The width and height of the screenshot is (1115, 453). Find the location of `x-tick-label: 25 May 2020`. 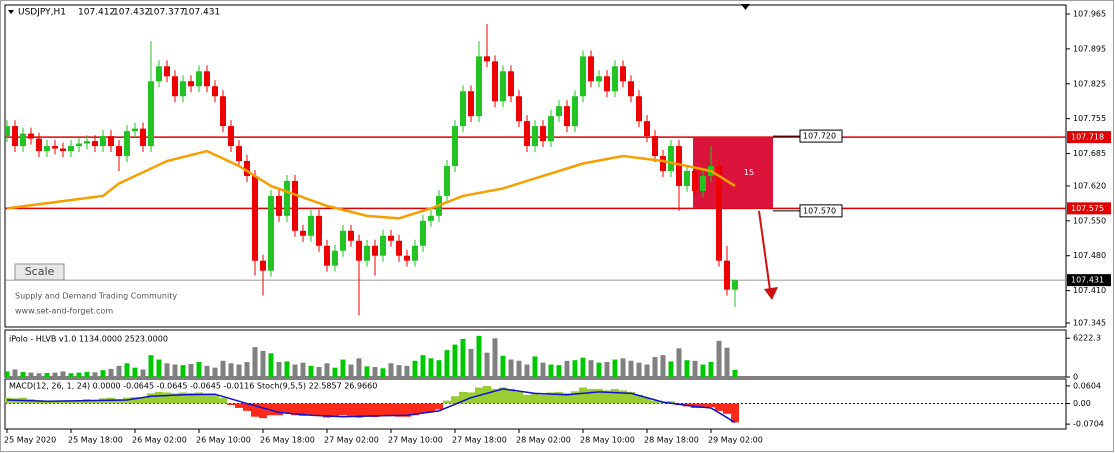

x-tick-label: 25 May 2020 is located at coordinates (30, 440).